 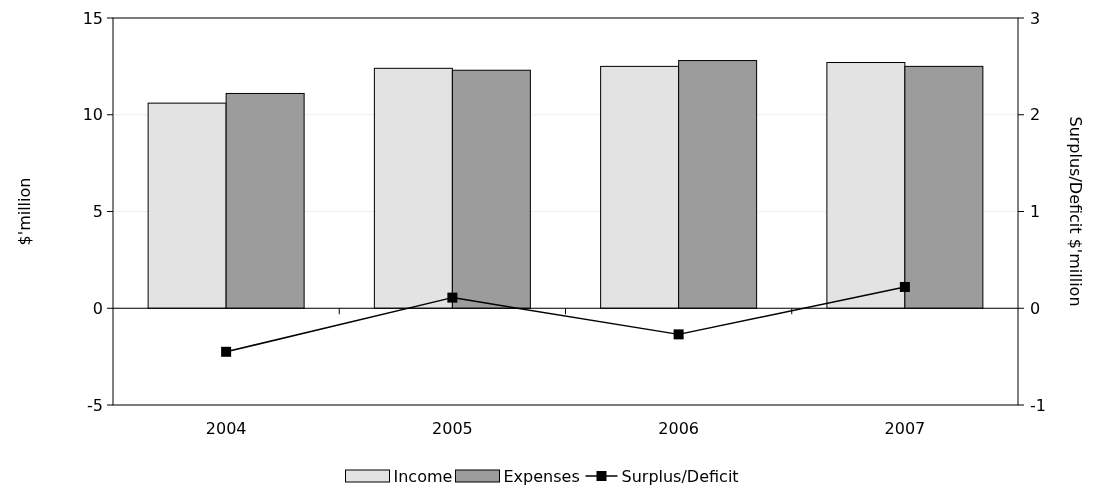 What do you see at coordinates (97, 212) in the screenshot?
I see `y-tick-label: 5` at bounding box center [97, 212].